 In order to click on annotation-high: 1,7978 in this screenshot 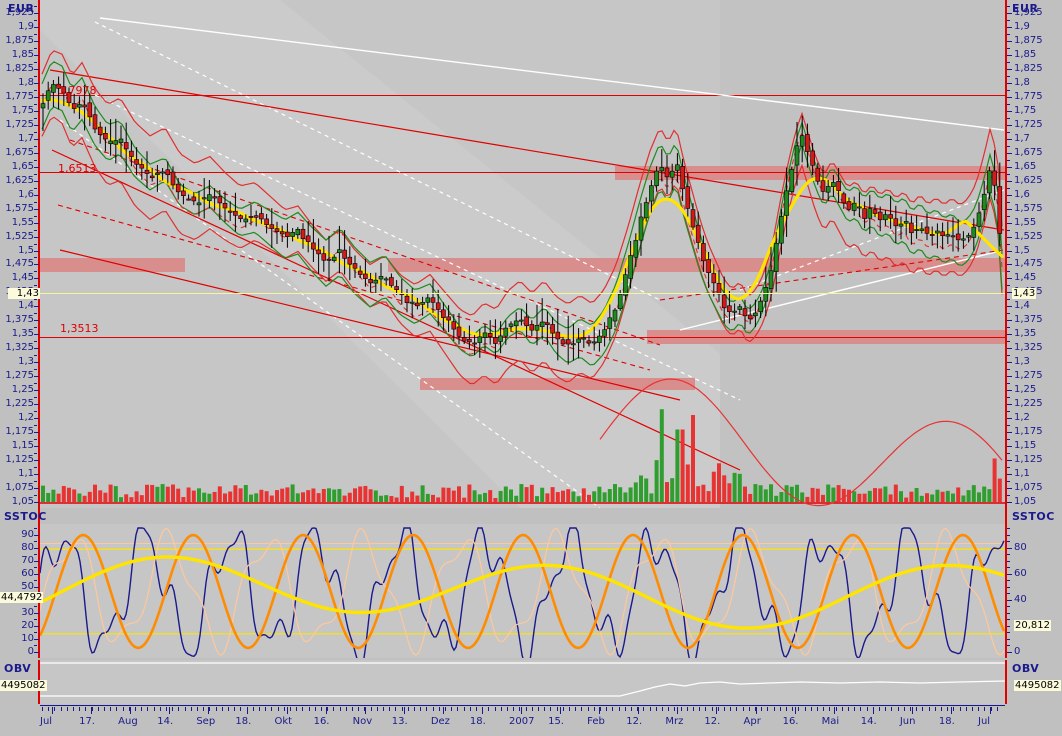, I will do `click(77, 90)`.